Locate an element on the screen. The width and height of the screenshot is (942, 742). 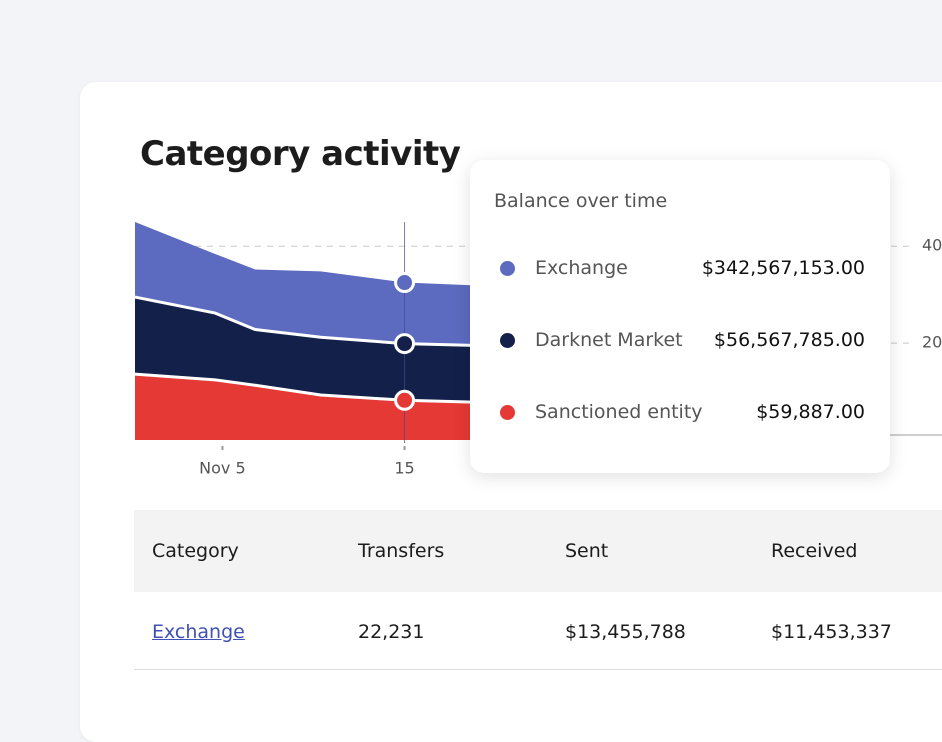
tooltip-value: $59,887.00 is located at coordinates (810, 412).